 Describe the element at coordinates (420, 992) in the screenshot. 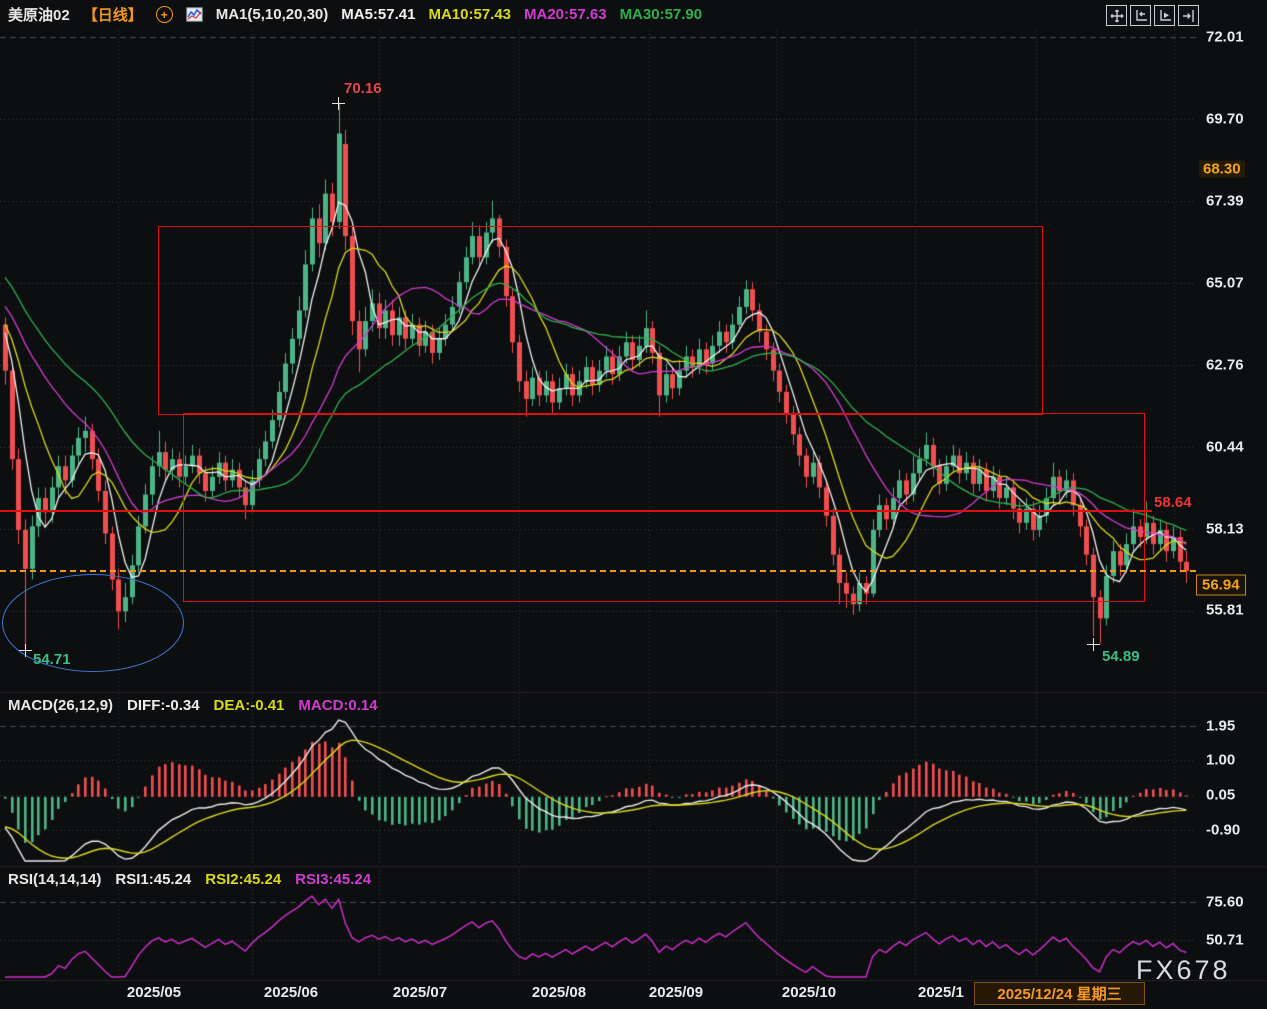

I see `x-axis-month-label: 2025/07` at that location.